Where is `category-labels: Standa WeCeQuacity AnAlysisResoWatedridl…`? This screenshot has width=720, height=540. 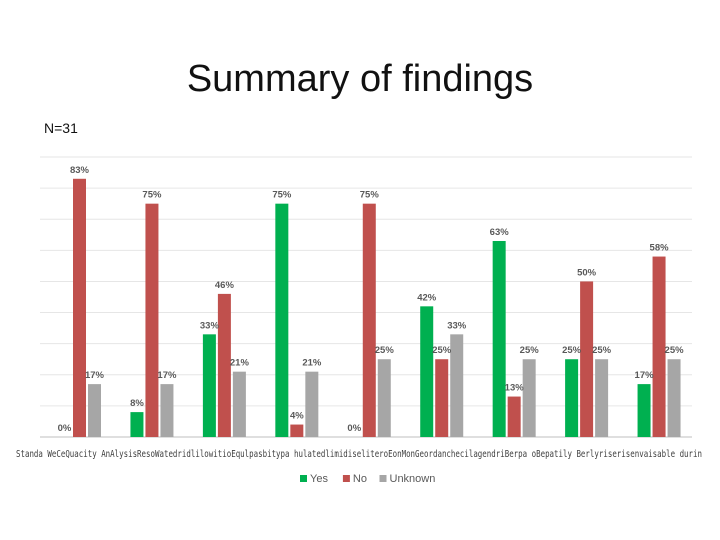
category-labels: Standa WeCeQuacity AnAlysisResoWatedridl… is located at coordinates (359, 454).